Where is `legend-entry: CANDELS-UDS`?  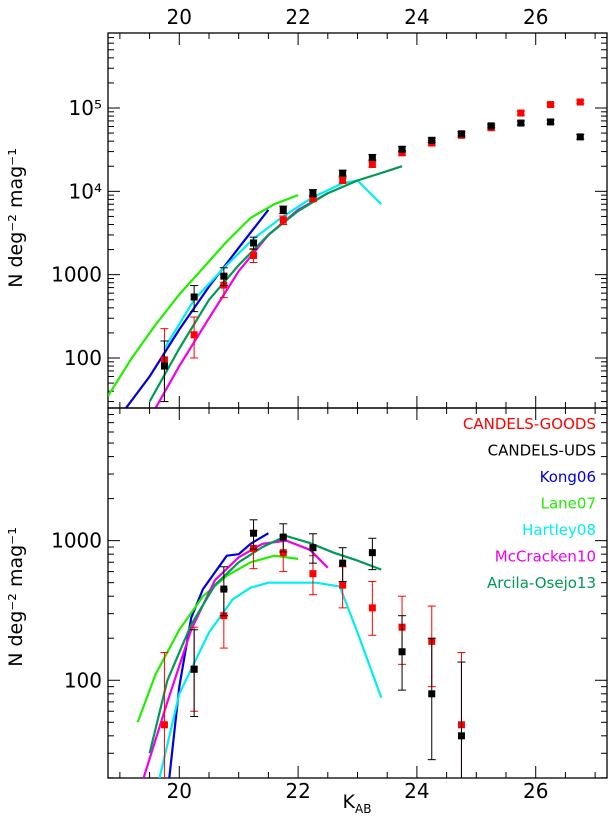
legend-entry: CANDELS-UDS is located at coordinates (542, 451).